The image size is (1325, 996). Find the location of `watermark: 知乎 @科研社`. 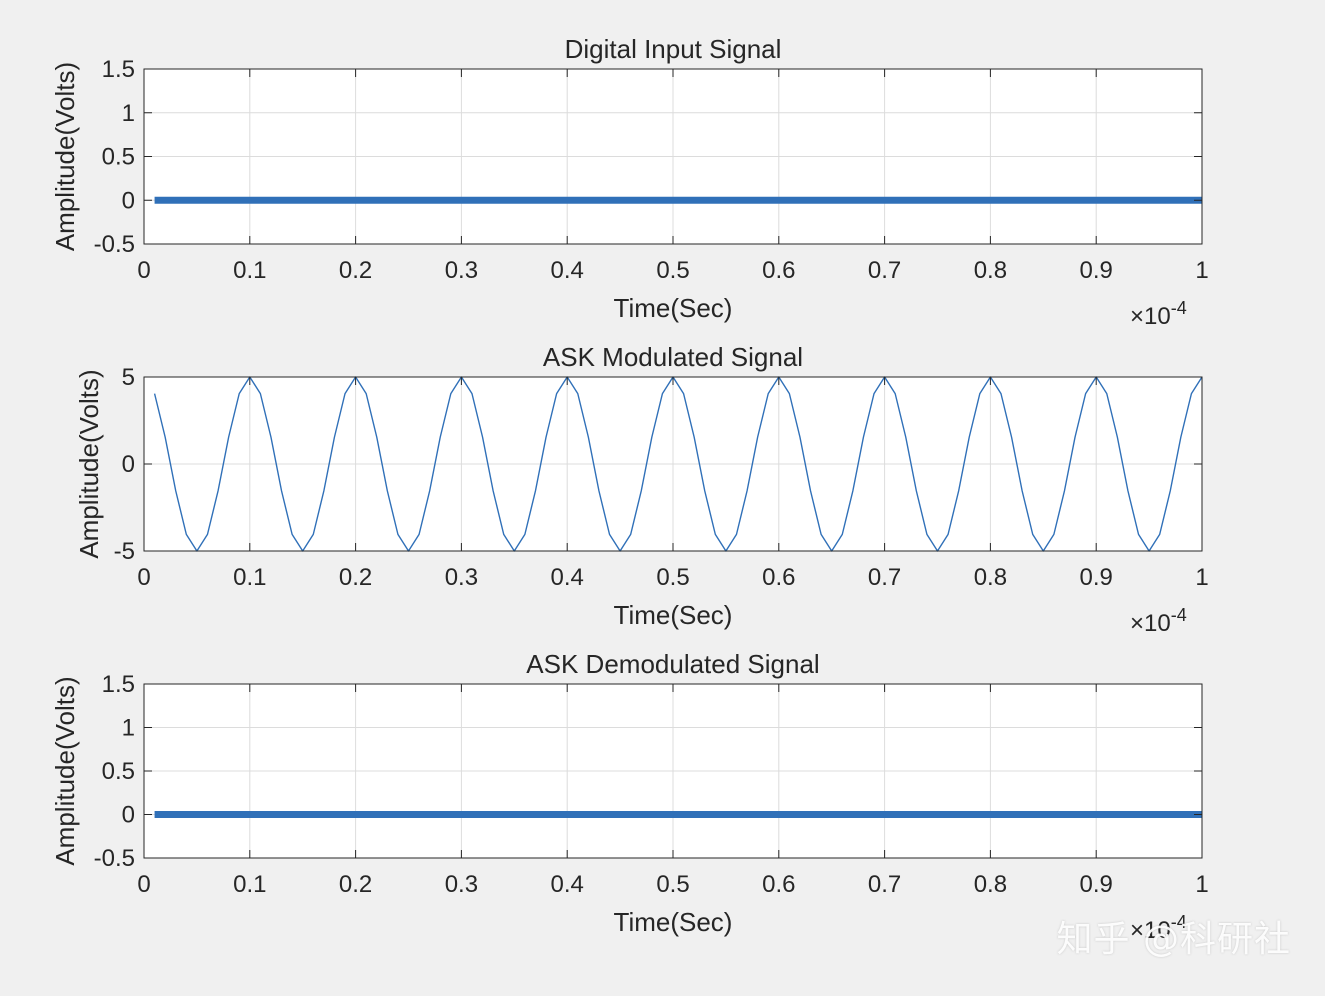

watermark: 知乎 @科研社 is located at coordinates (1173, 939).